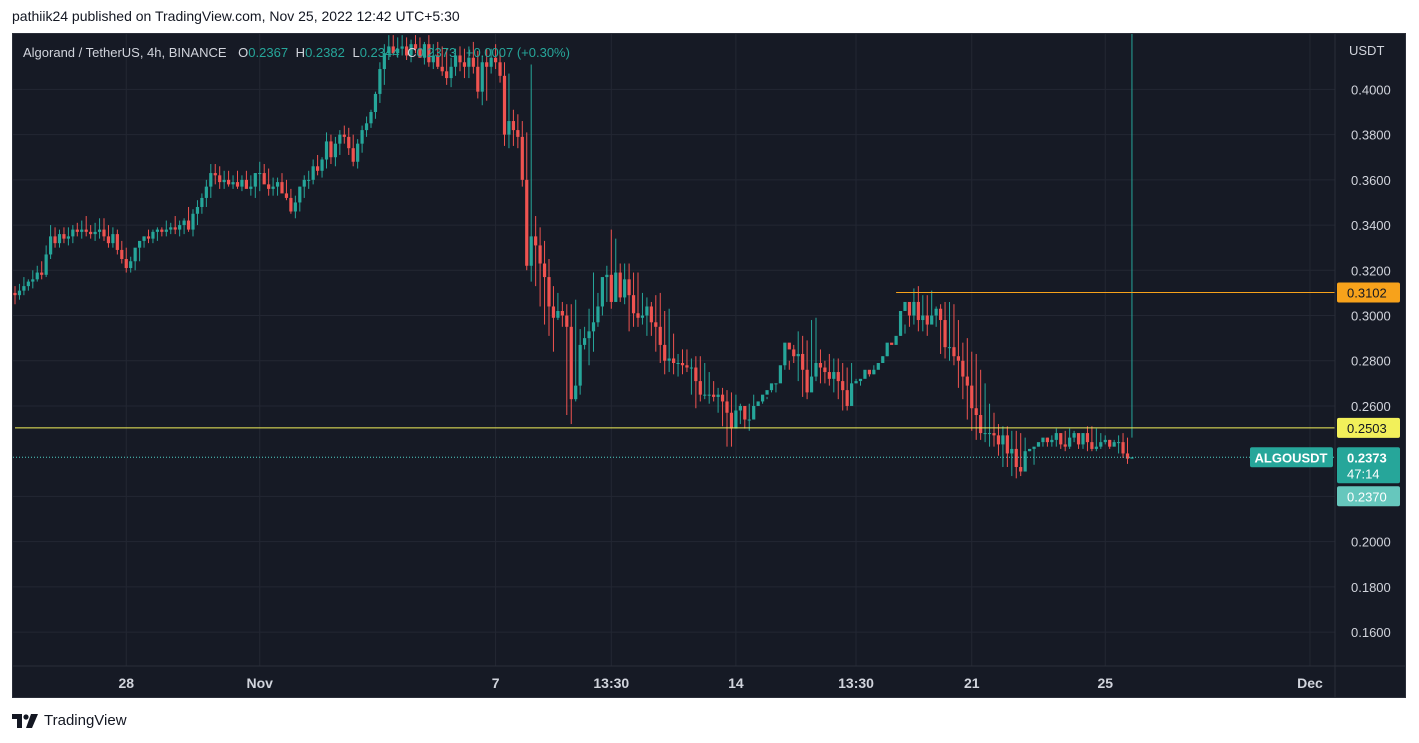  What do you see at coordinates (1371, 180) in the screenshot?
I see `price-tick-label: 0.3600` at bounding box center [1371, 180].